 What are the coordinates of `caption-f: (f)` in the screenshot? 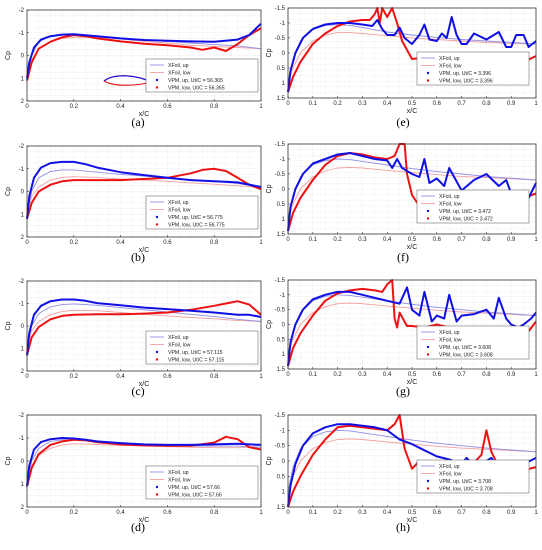 It's located at (403, 257).